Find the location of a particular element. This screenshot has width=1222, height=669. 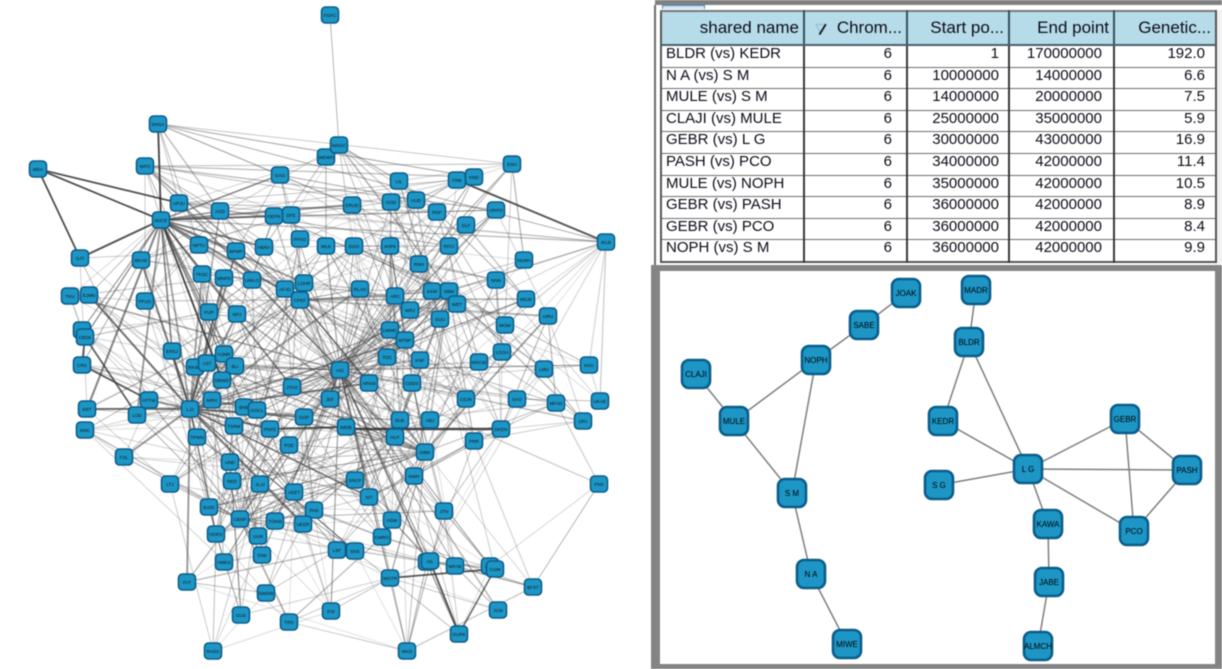

svg-text: ABJ is located at coordinates (430, 420).